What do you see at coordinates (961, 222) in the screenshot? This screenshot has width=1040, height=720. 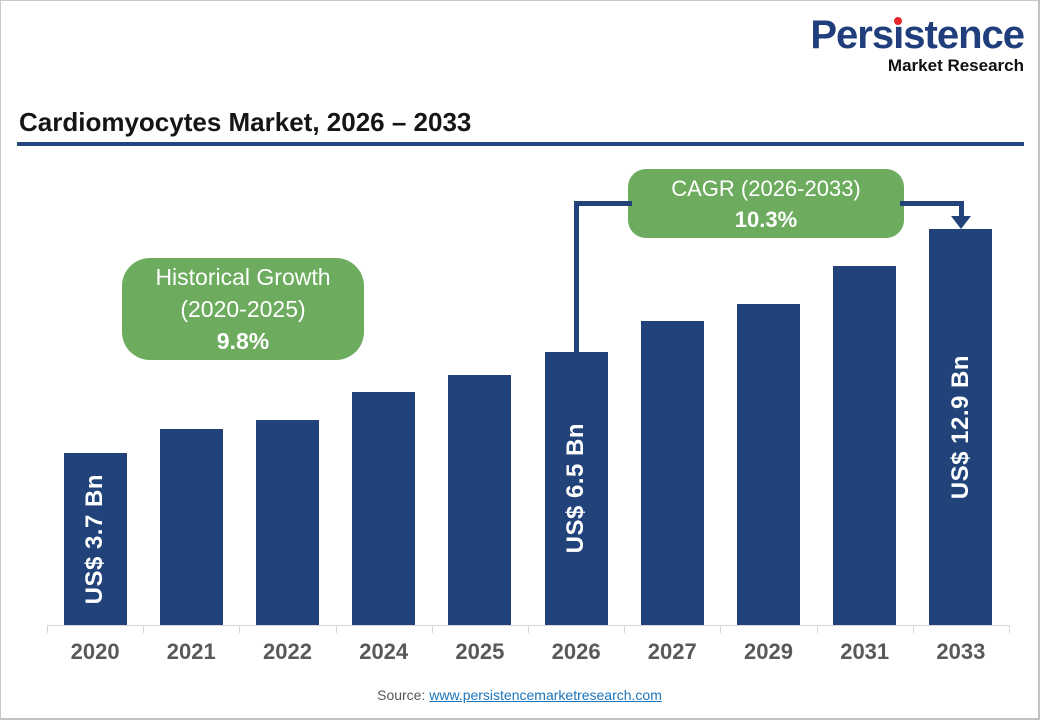 I see `cagr-arrow-down-icon` at bounding box center [961, 222].